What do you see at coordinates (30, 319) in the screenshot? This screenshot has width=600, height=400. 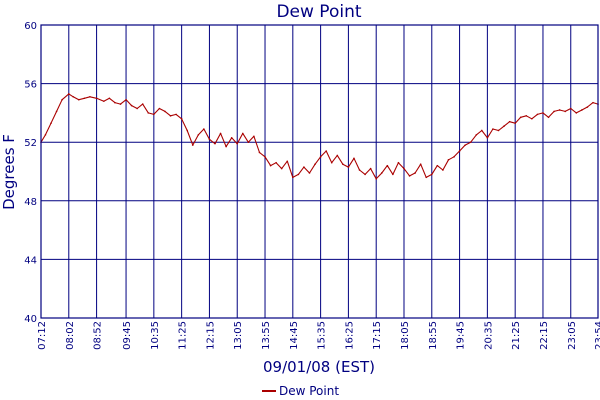 I see `y-tick-label: 40` at bounding box center [30, 319].